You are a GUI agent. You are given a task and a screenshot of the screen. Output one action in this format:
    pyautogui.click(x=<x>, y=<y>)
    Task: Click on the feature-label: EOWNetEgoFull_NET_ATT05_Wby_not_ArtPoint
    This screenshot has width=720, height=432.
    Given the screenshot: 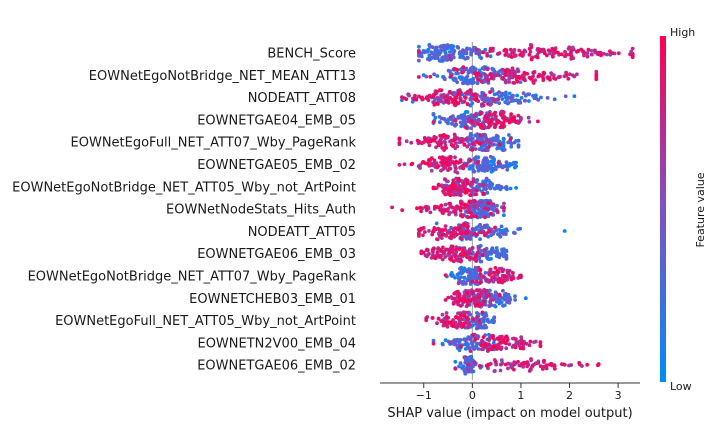 What is the action you would take?
    pyautogui.click(x=205, y=321)
    